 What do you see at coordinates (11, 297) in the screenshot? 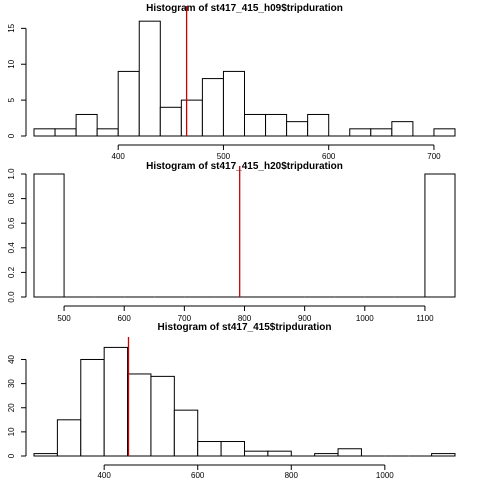
I see `y-tick-label: 0.0` at bounding box center [11, 297].